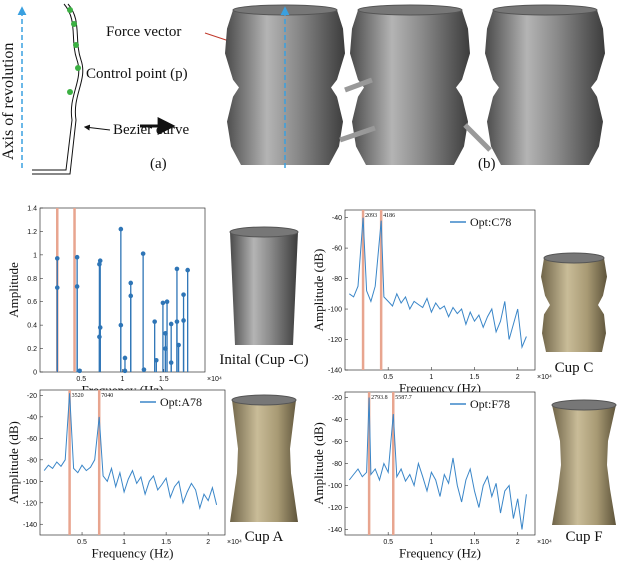 This screenshot has width=633, height=561. Describe the element at coordinates (35, 373) in the screenshot. I see `y-tick-label: 0` at that location.